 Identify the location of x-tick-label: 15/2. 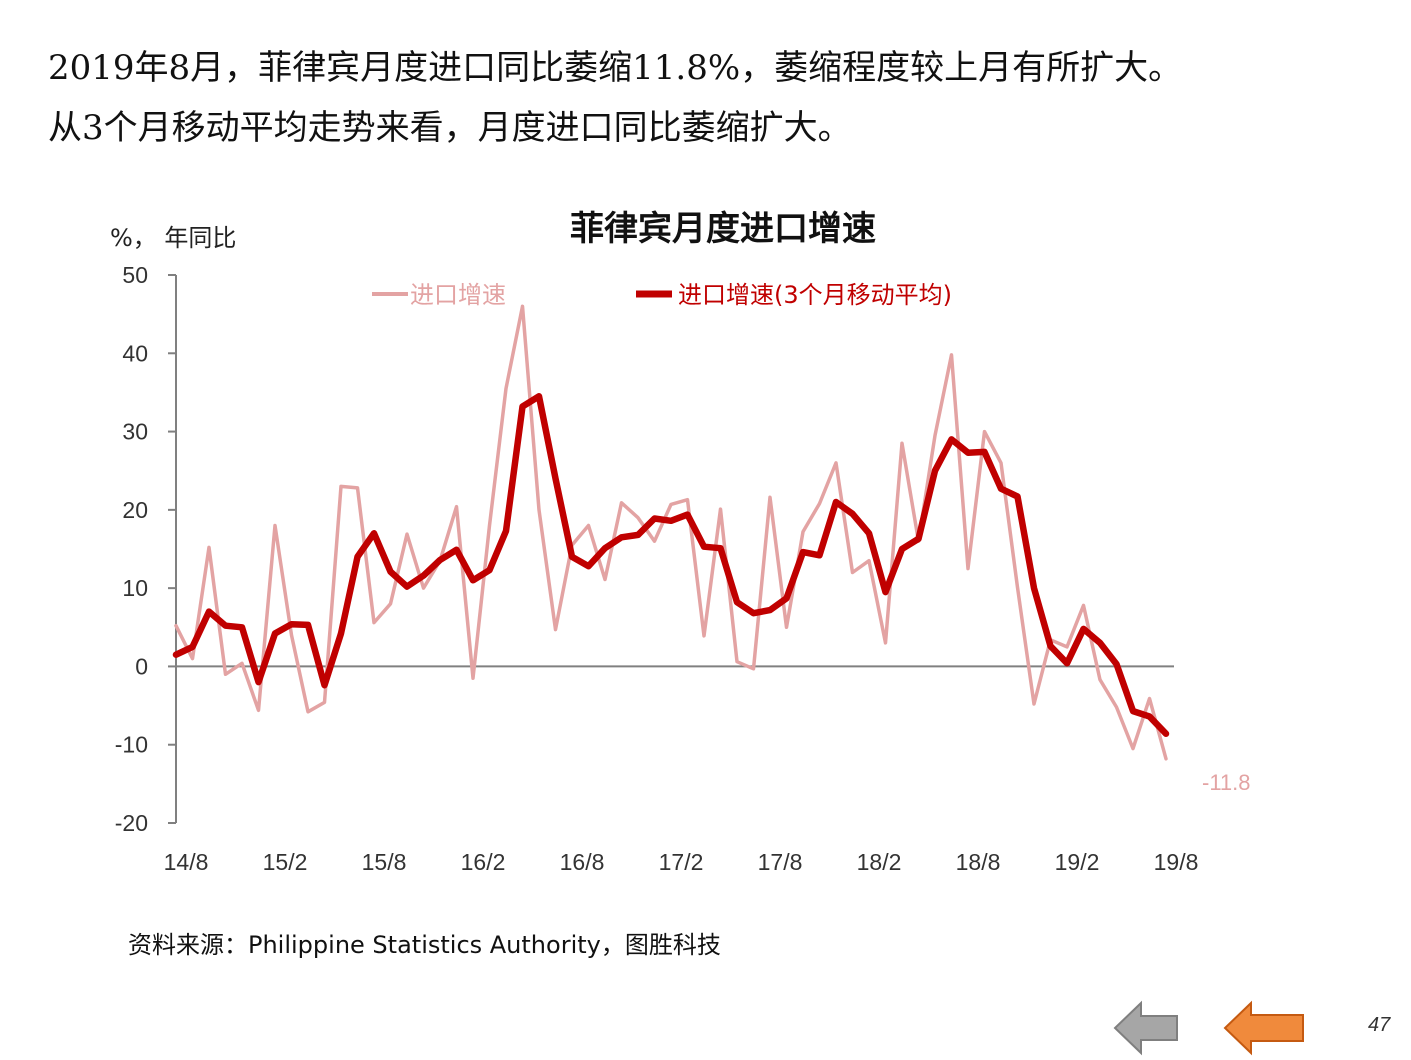
(285, 862).